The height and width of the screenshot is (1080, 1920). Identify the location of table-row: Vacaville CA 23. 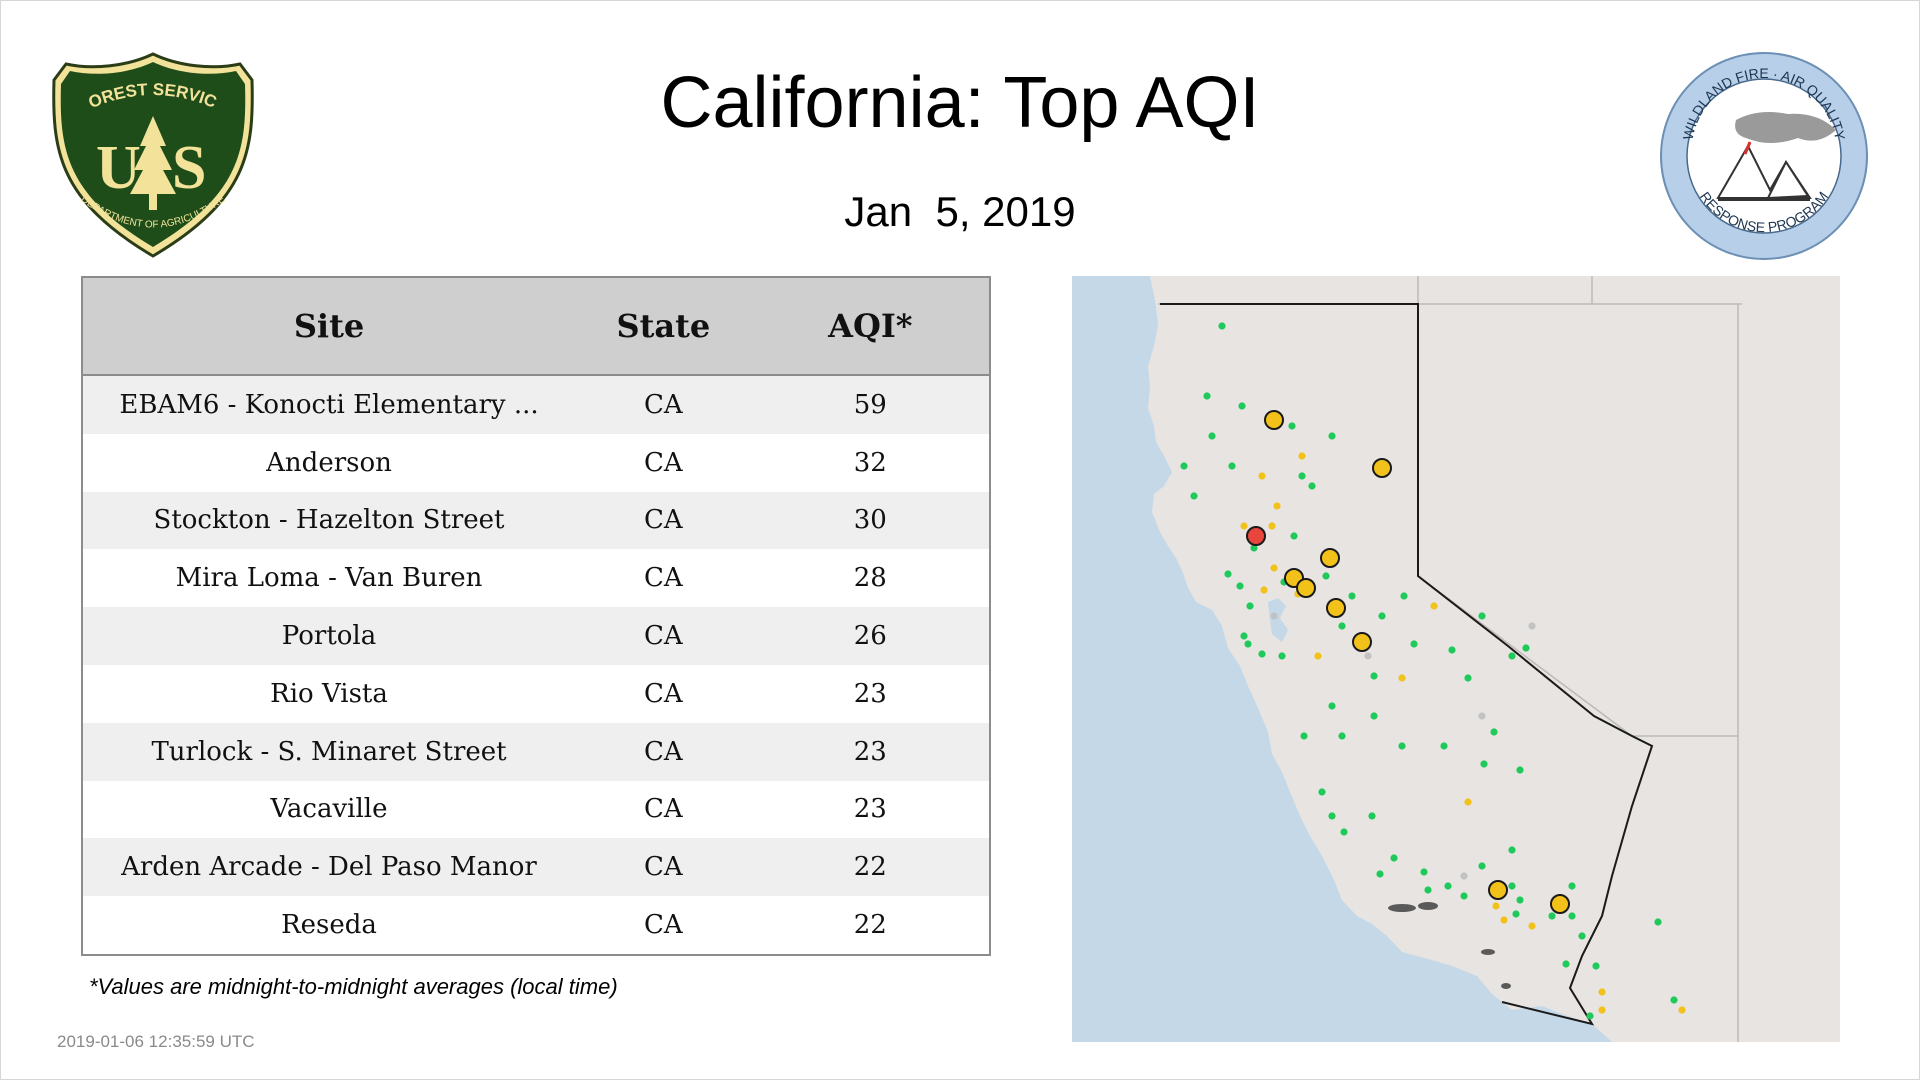
(536, 809).